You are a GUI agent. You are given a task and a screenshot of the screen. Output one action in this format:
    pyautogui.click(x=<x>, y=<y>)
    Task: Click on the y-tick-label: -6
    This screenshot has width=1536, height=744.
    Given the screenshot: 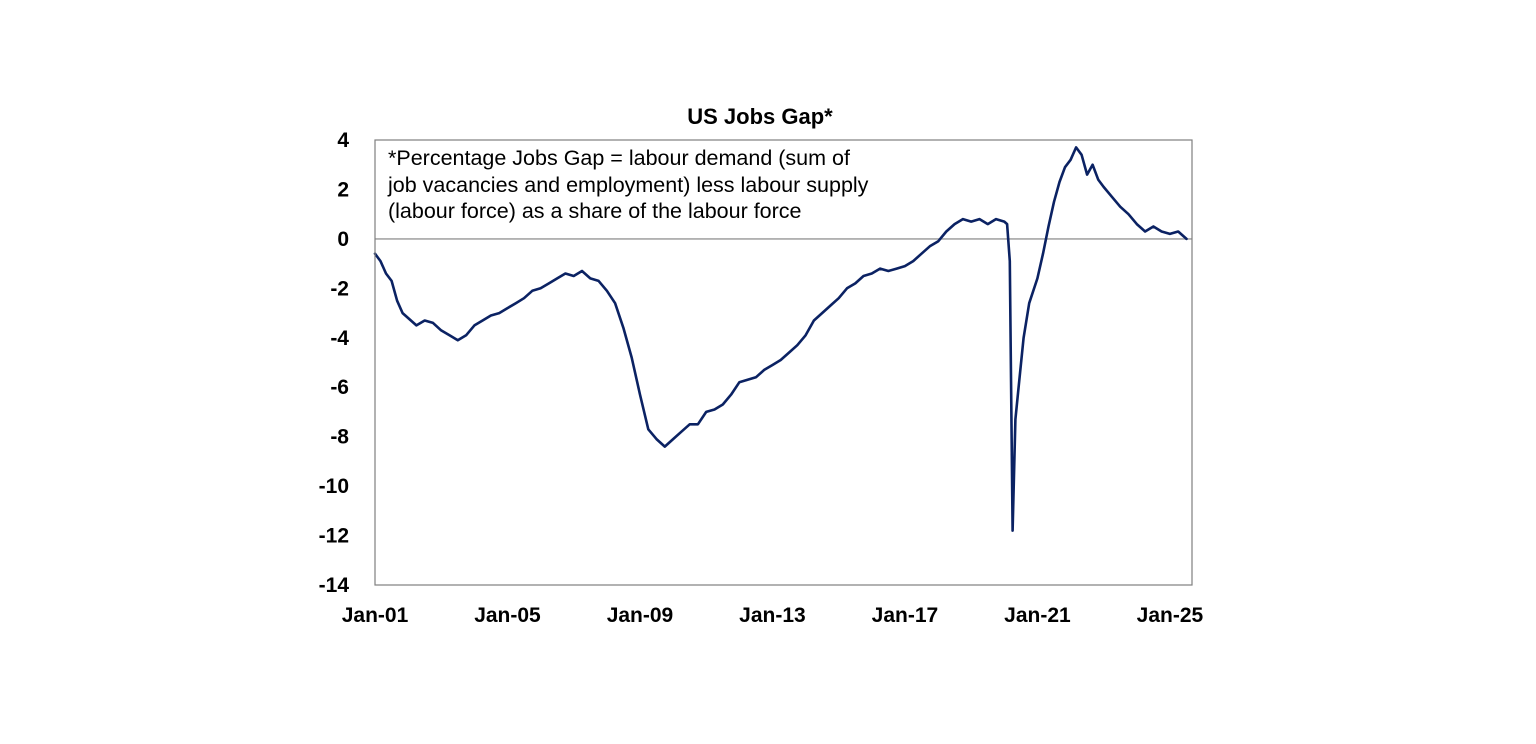 What is the action you would take?
    pyautogui.click(x=339, y=387)
    